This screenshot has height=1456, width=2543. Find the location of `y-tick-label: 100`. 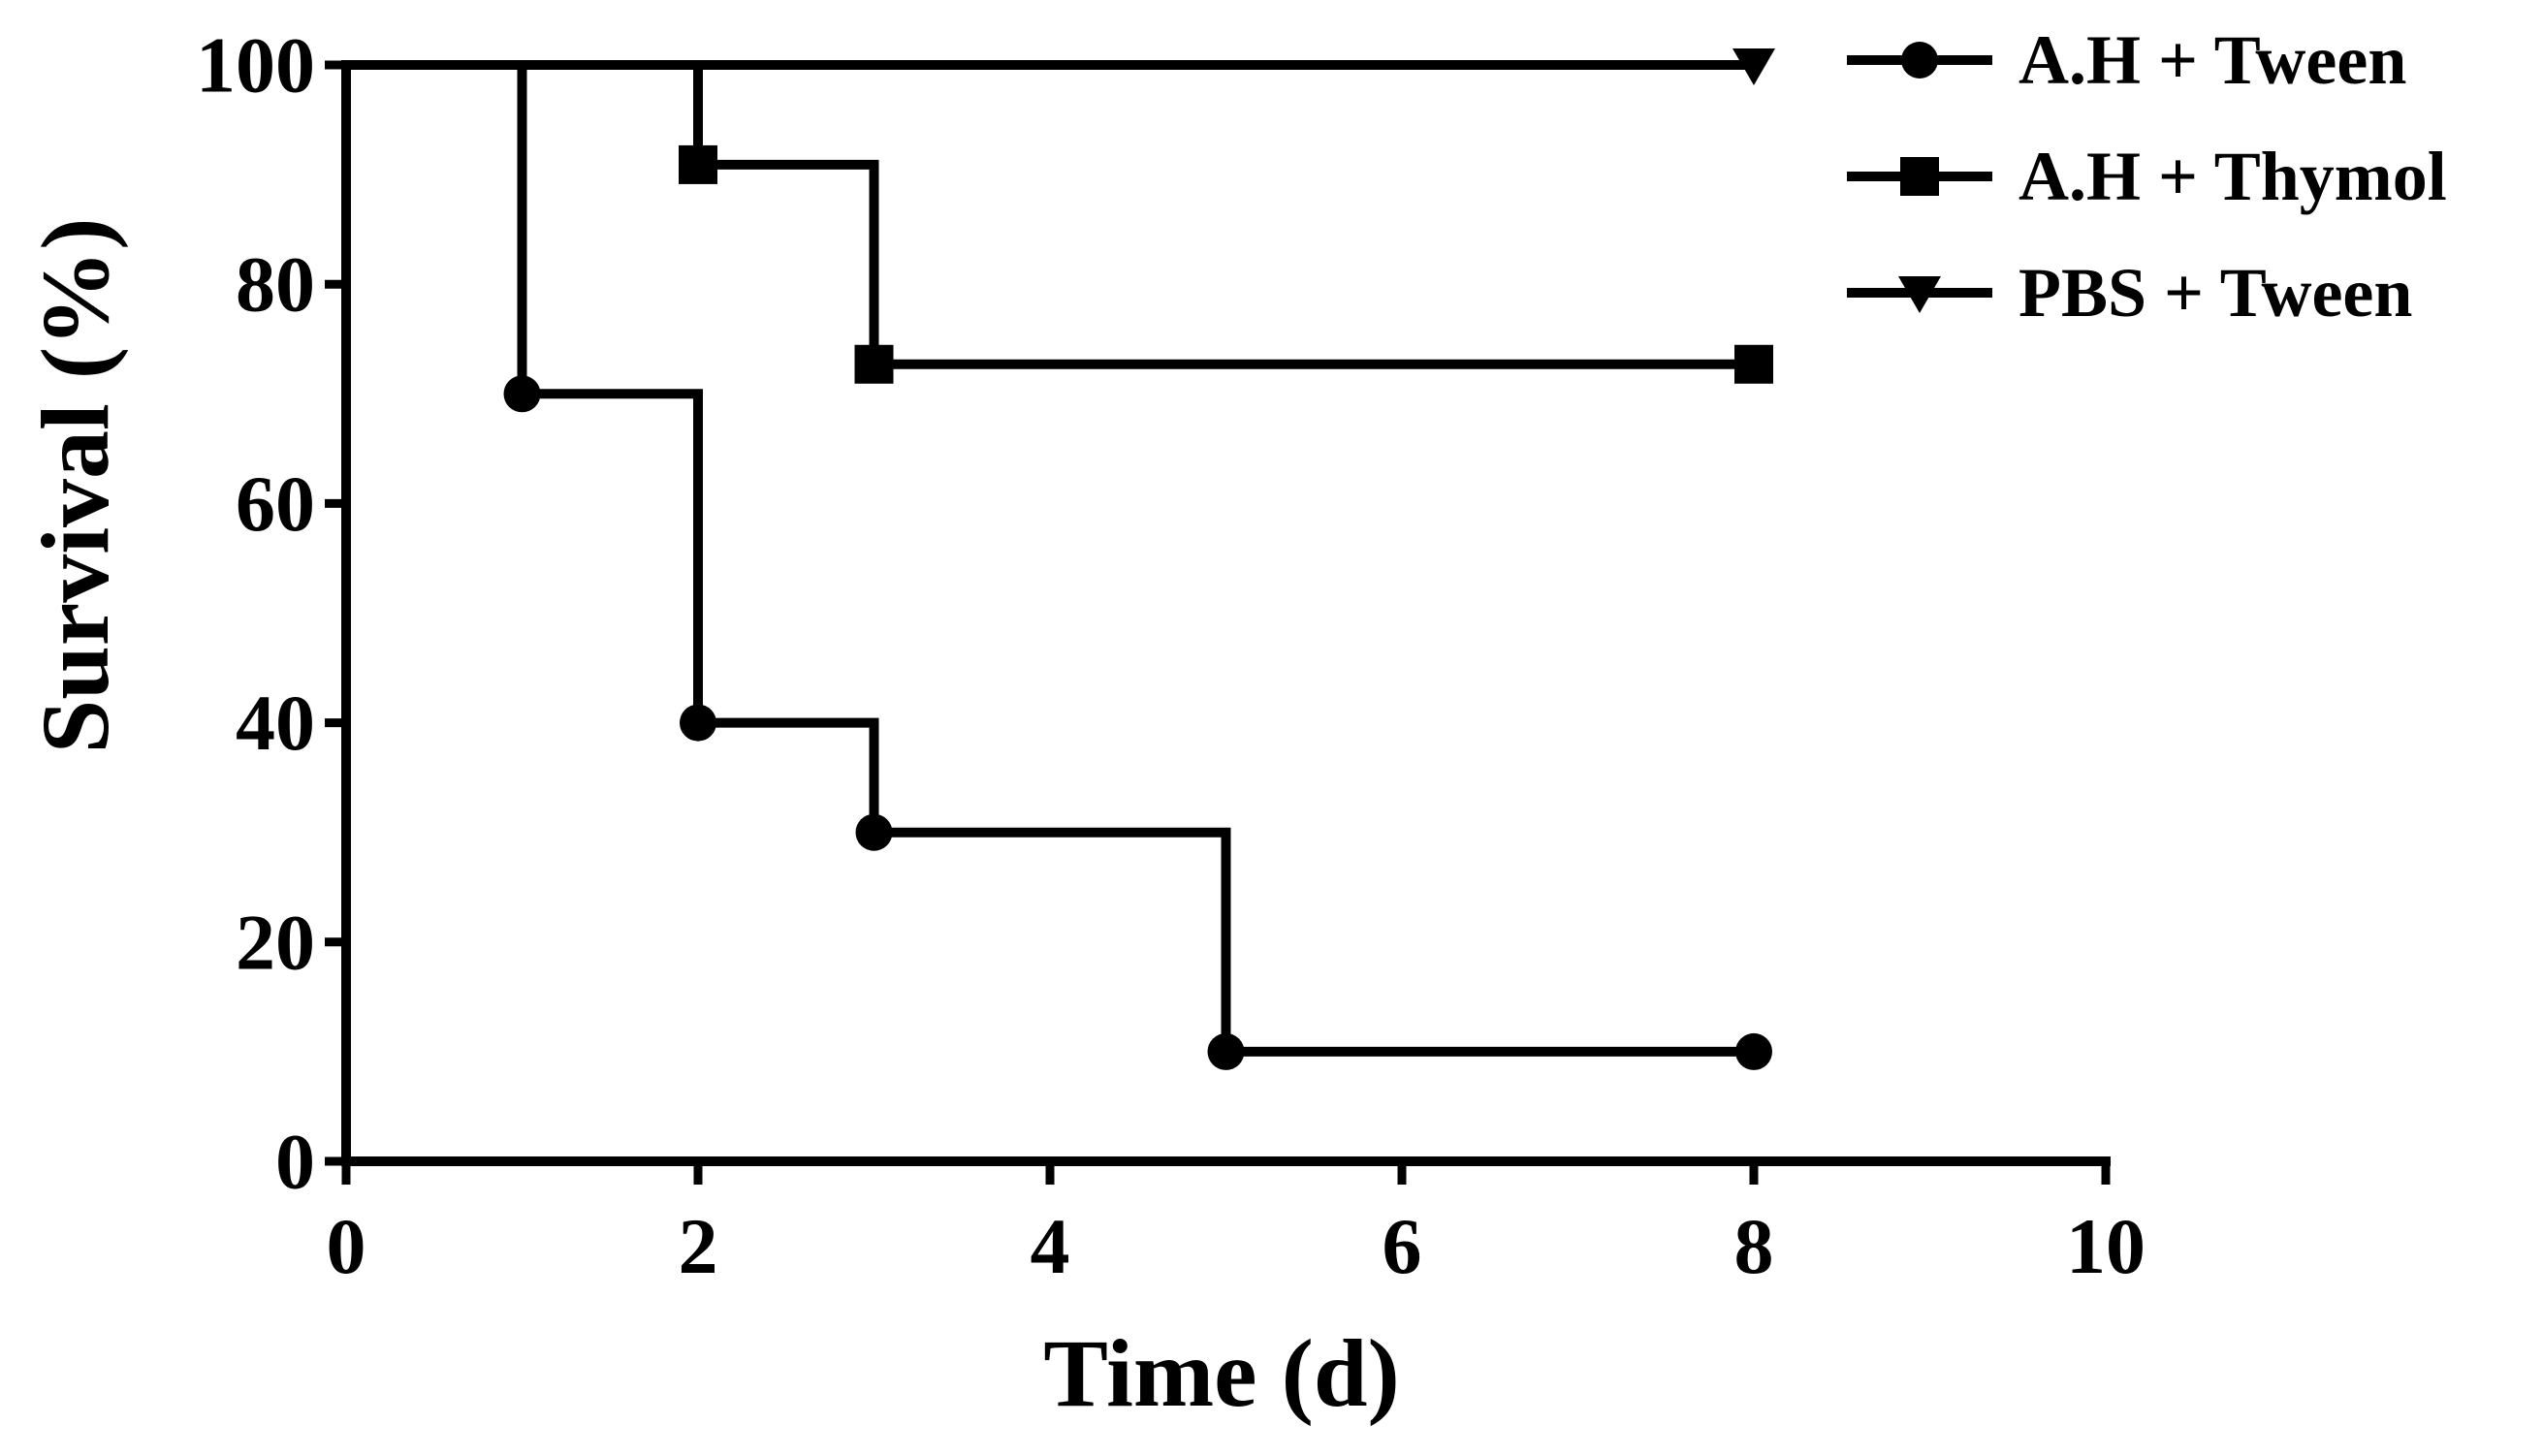

y-tick-label: 100 is located at coordinates (256, 66).